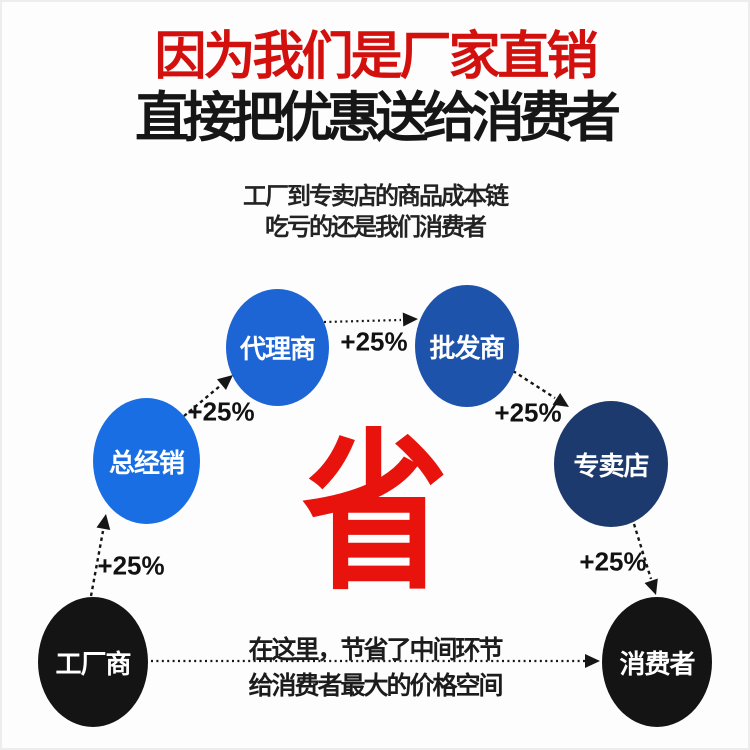 The height and width of the screenshot is (750, 750). Describe the element at coordinates (613, 561) in the screenshot. I see `markup-label-retail-consumer: +25%` at that location.